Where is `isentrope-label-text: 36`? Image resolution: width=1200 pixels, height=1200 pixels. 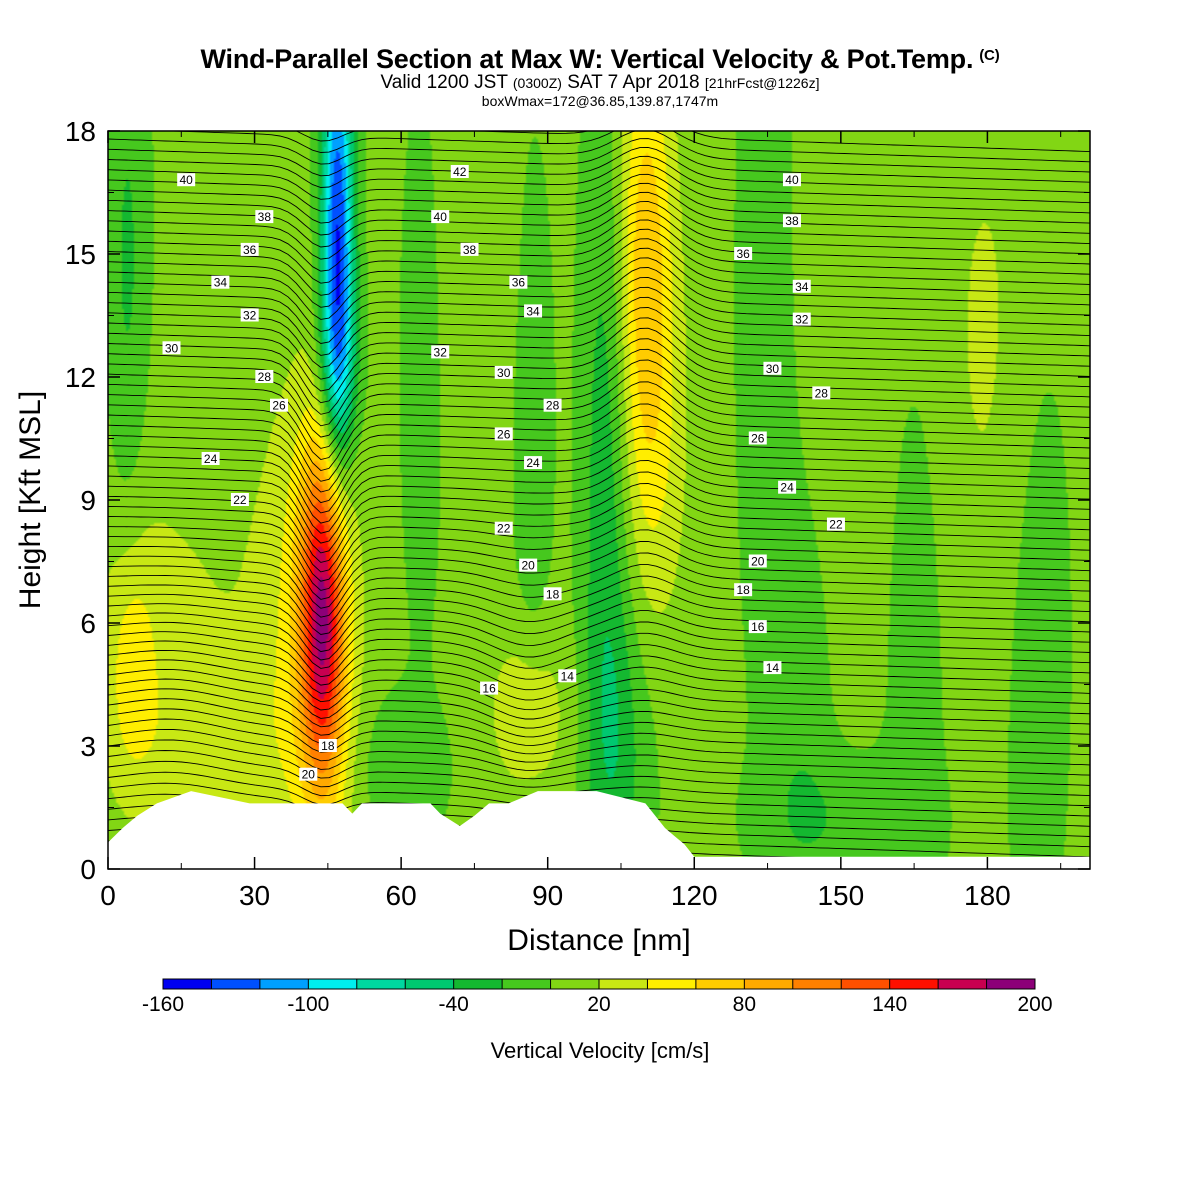 isentrope-label-text: 36 is located at coordinates (250, 250).